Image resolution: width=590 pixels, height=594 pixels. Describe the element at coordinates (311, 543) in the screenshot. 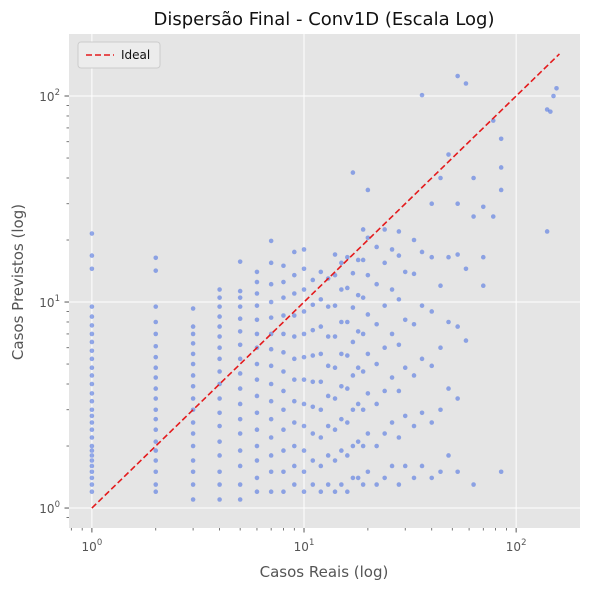

I see `x-tick-exponent: 1` at that location.